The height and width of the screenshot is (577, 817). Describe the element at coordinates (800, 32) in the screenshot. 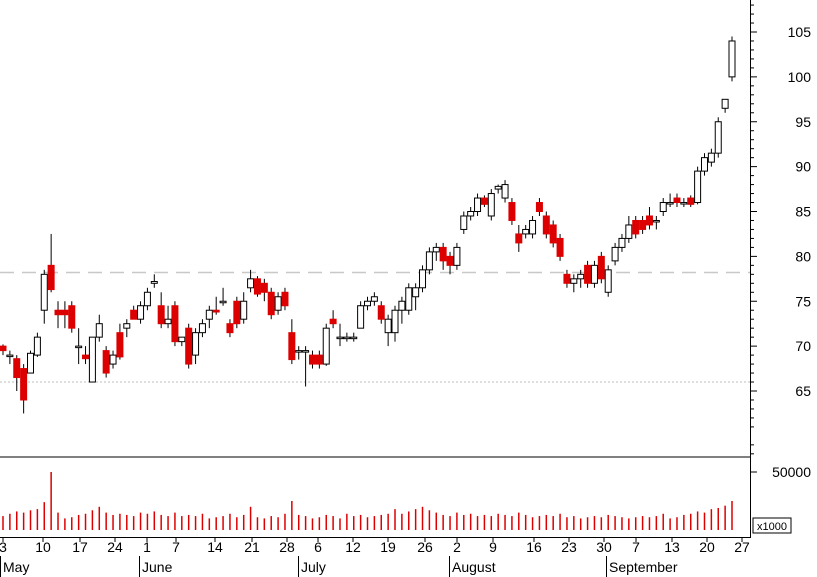

I see `price-tick-label: 105` at that location.